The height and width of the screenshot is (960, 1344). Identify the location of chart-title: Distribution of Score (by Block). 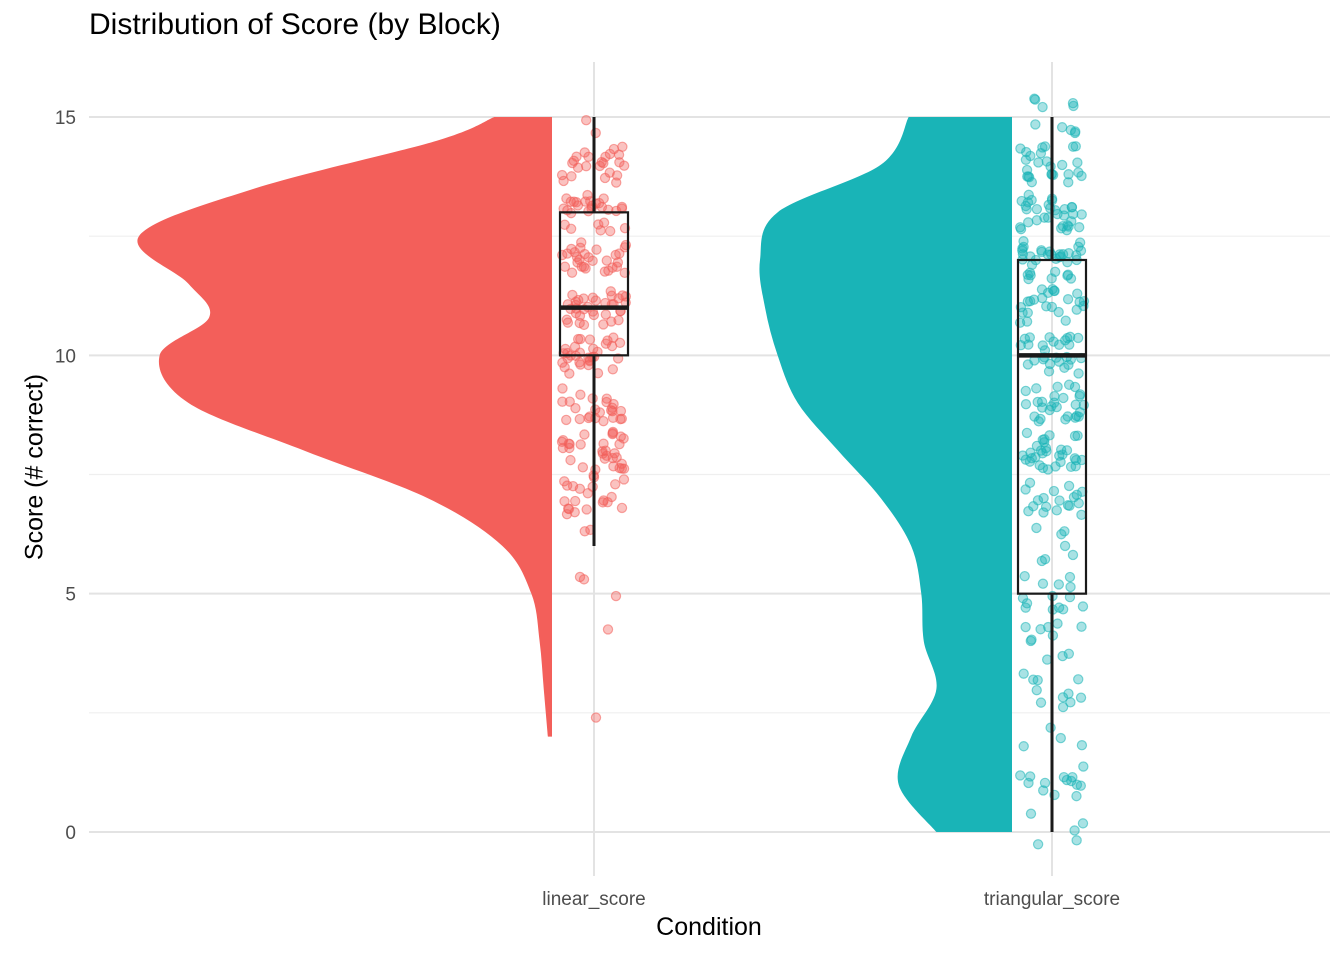
(295, 24).